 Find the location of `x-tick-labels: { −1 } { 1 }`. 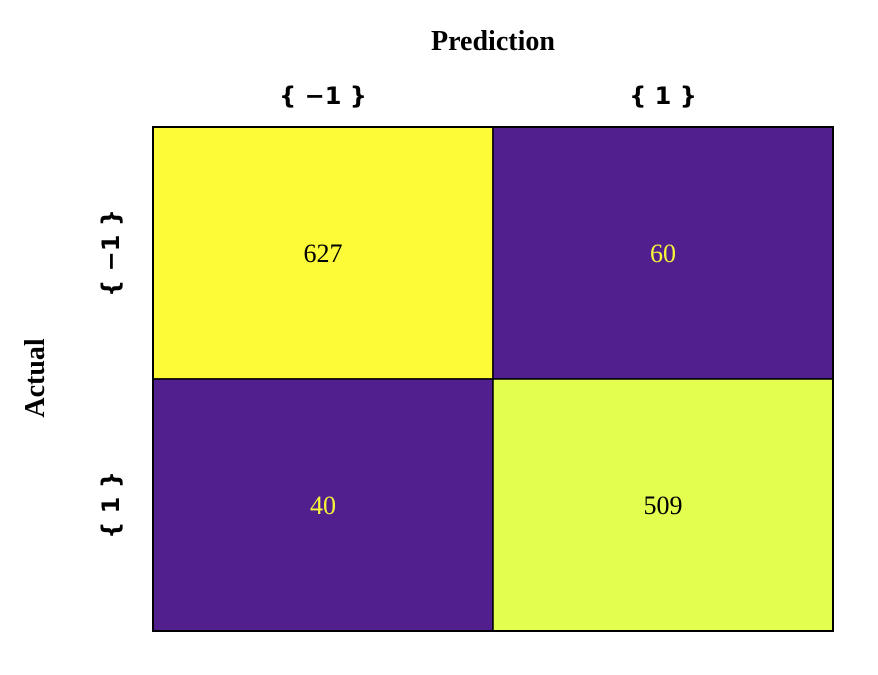

x-tick-labels: { −1 } { 1 } is located at coordinates (488, 96).